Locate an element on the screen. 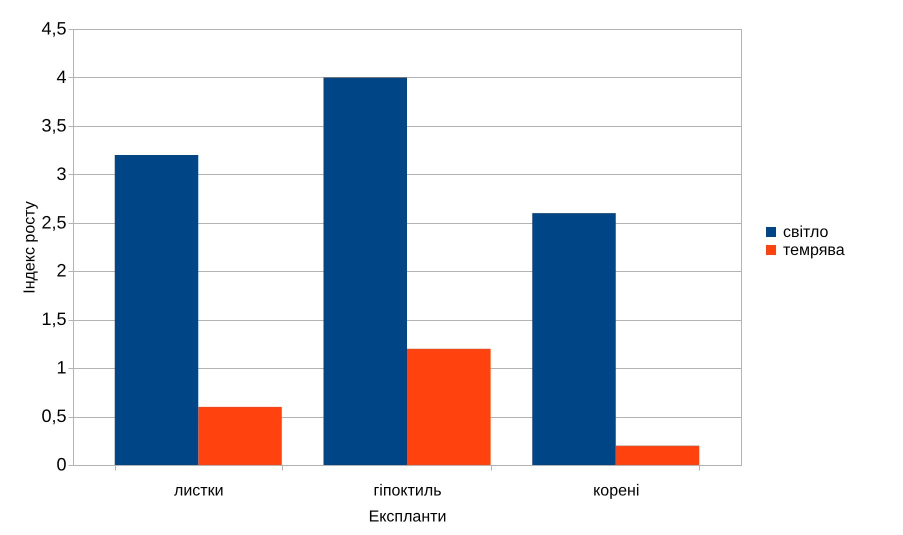 The image size is (903, 535). y-tick-label: 2,5 is located at coordinates (53, 222).